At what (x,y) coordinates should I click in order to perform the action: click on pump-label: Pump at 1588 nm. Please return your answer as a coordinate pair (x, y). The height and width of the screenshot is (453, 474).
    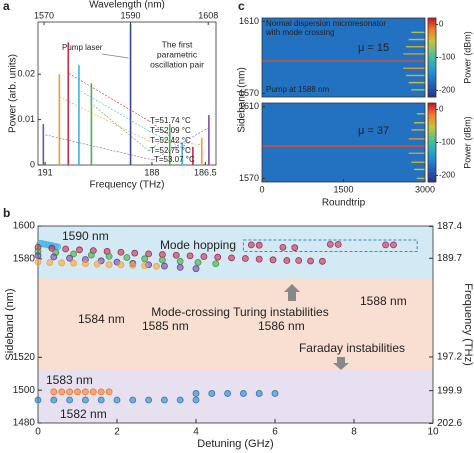
    Looking at the image, I should click on (297, 89).